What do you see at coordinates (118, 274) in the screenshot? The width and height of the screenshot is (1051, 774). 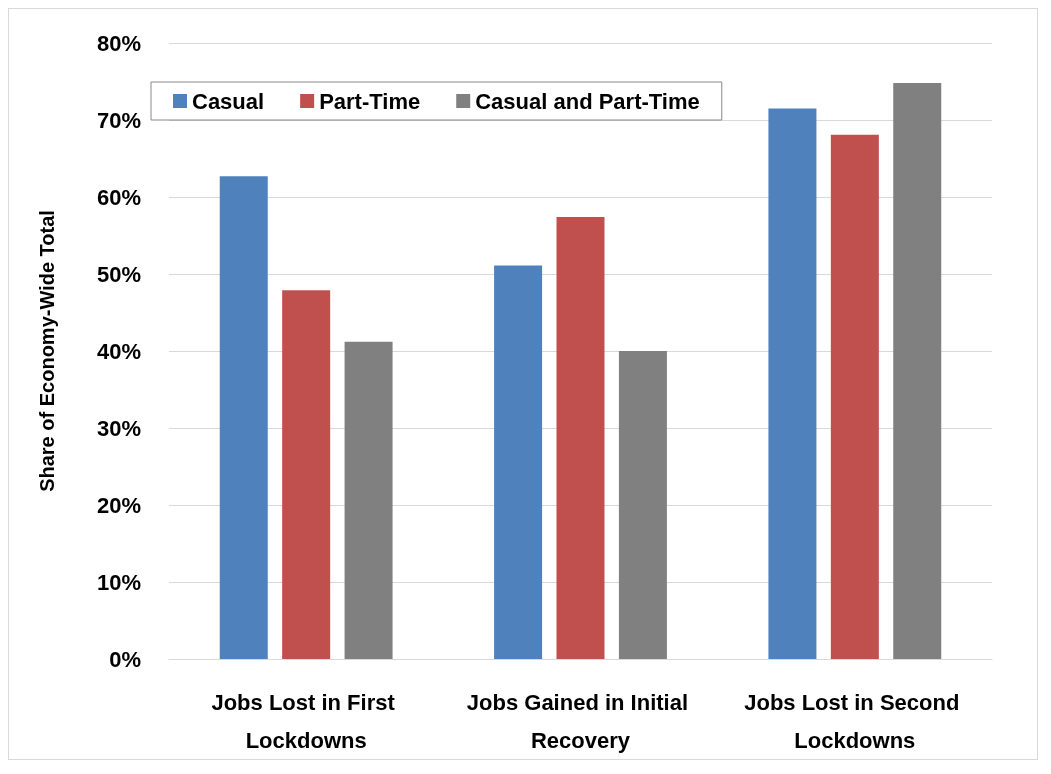 I see `y-tick-label: 50%` at bounding box center [118, 274].